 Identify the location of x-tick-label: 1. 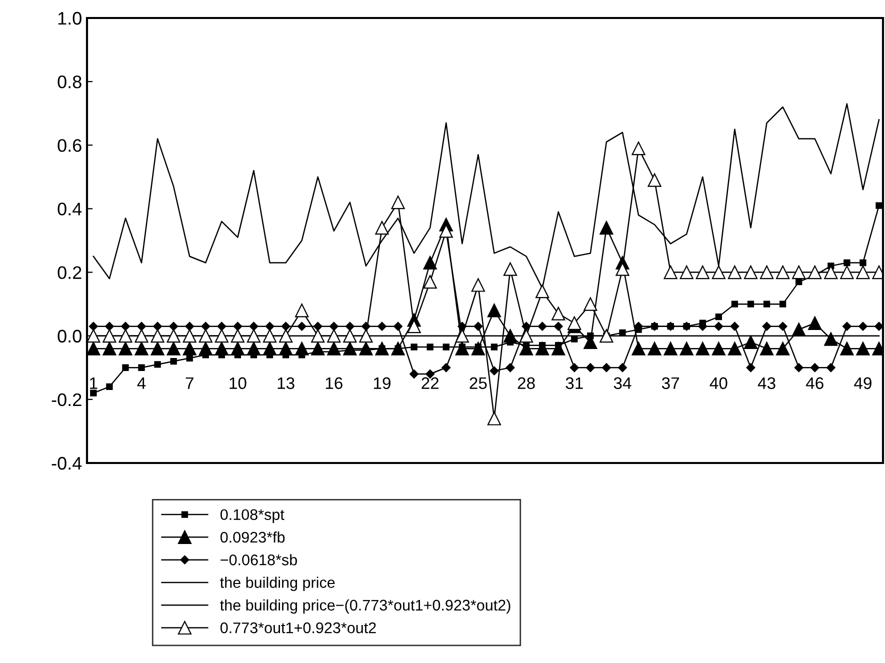
(94, 383).